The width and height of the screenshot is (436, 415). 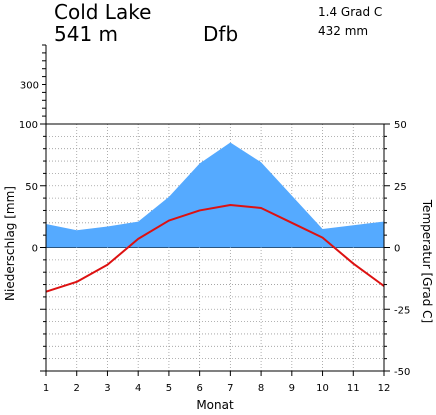 What do you see at coordinates (31, 187) in the screenshot?
I see `left-tick-label: 50` at bounding box center [31, 187].